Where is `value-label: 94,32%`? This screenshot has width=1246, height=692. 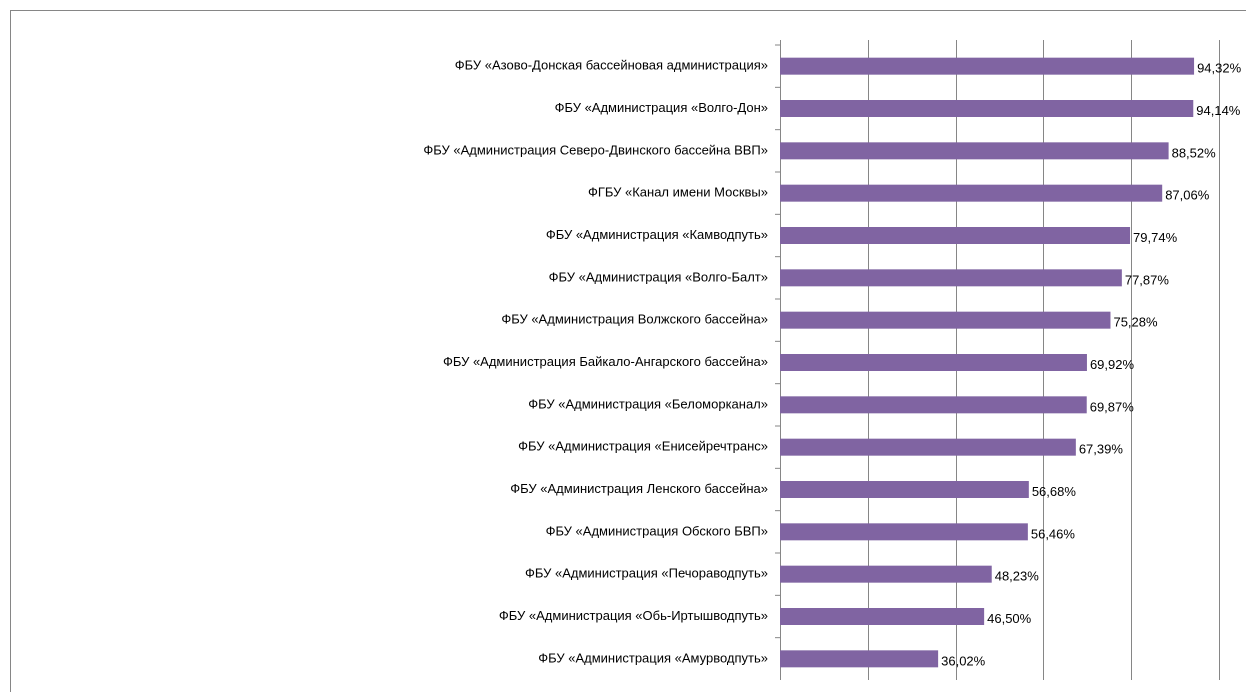 value-label: 94,32% is located at coordinates (1219, 68).